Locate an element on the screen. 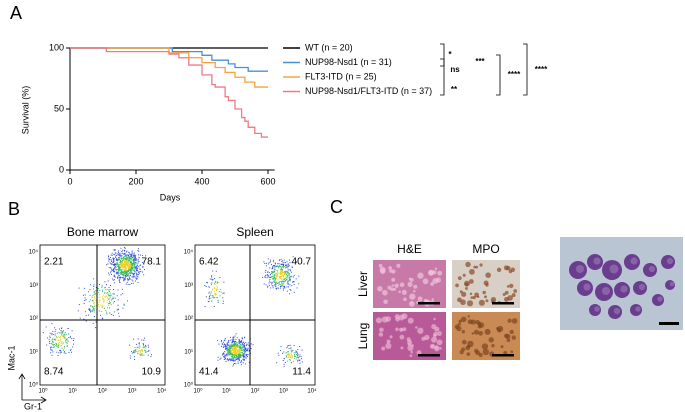 The height and width of the screenshot is (412, 685). plot-frame is located at coordinates (255, 315).